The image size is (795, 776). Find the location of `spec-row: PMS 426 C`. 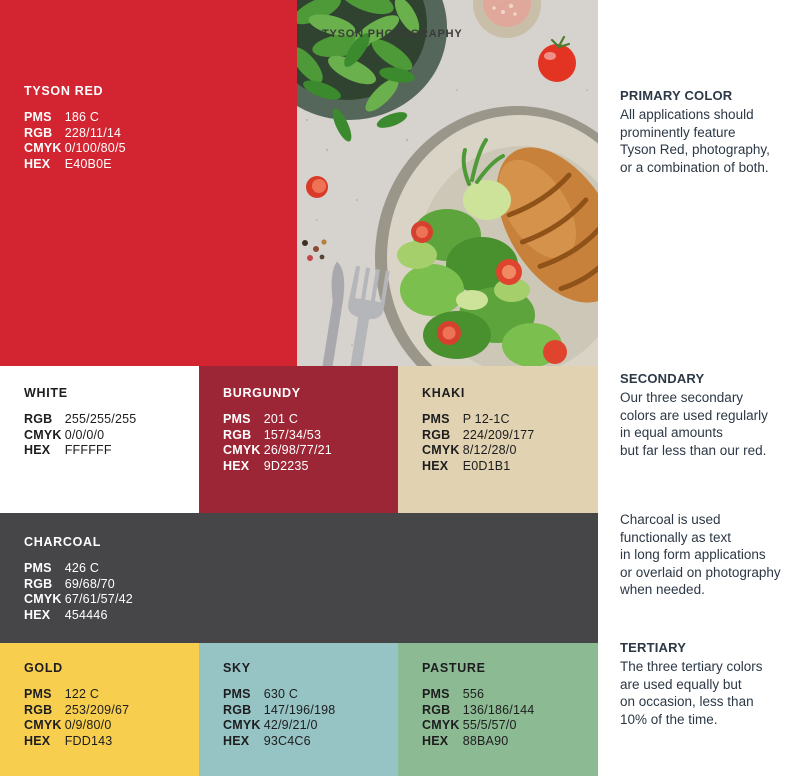

spec-row: PMS 426 C is located at coordinates (311, 569).